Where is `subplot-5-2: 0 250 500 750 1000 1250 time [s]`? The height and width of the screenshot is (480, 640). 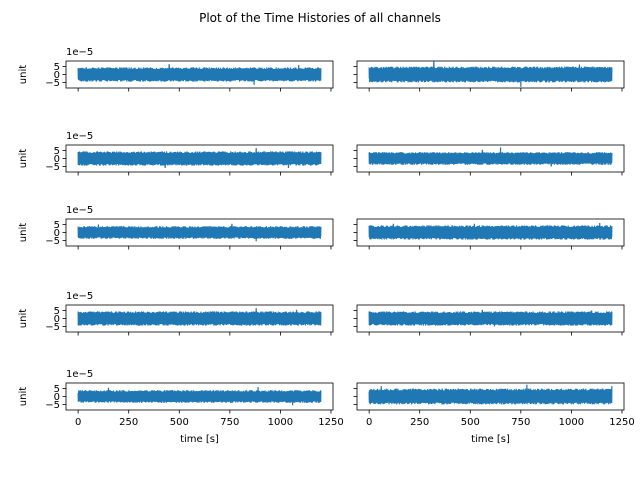
subplot-5-2: 0 250 500 750 1000 1250 time [s] is located at coordinates (494, 413).